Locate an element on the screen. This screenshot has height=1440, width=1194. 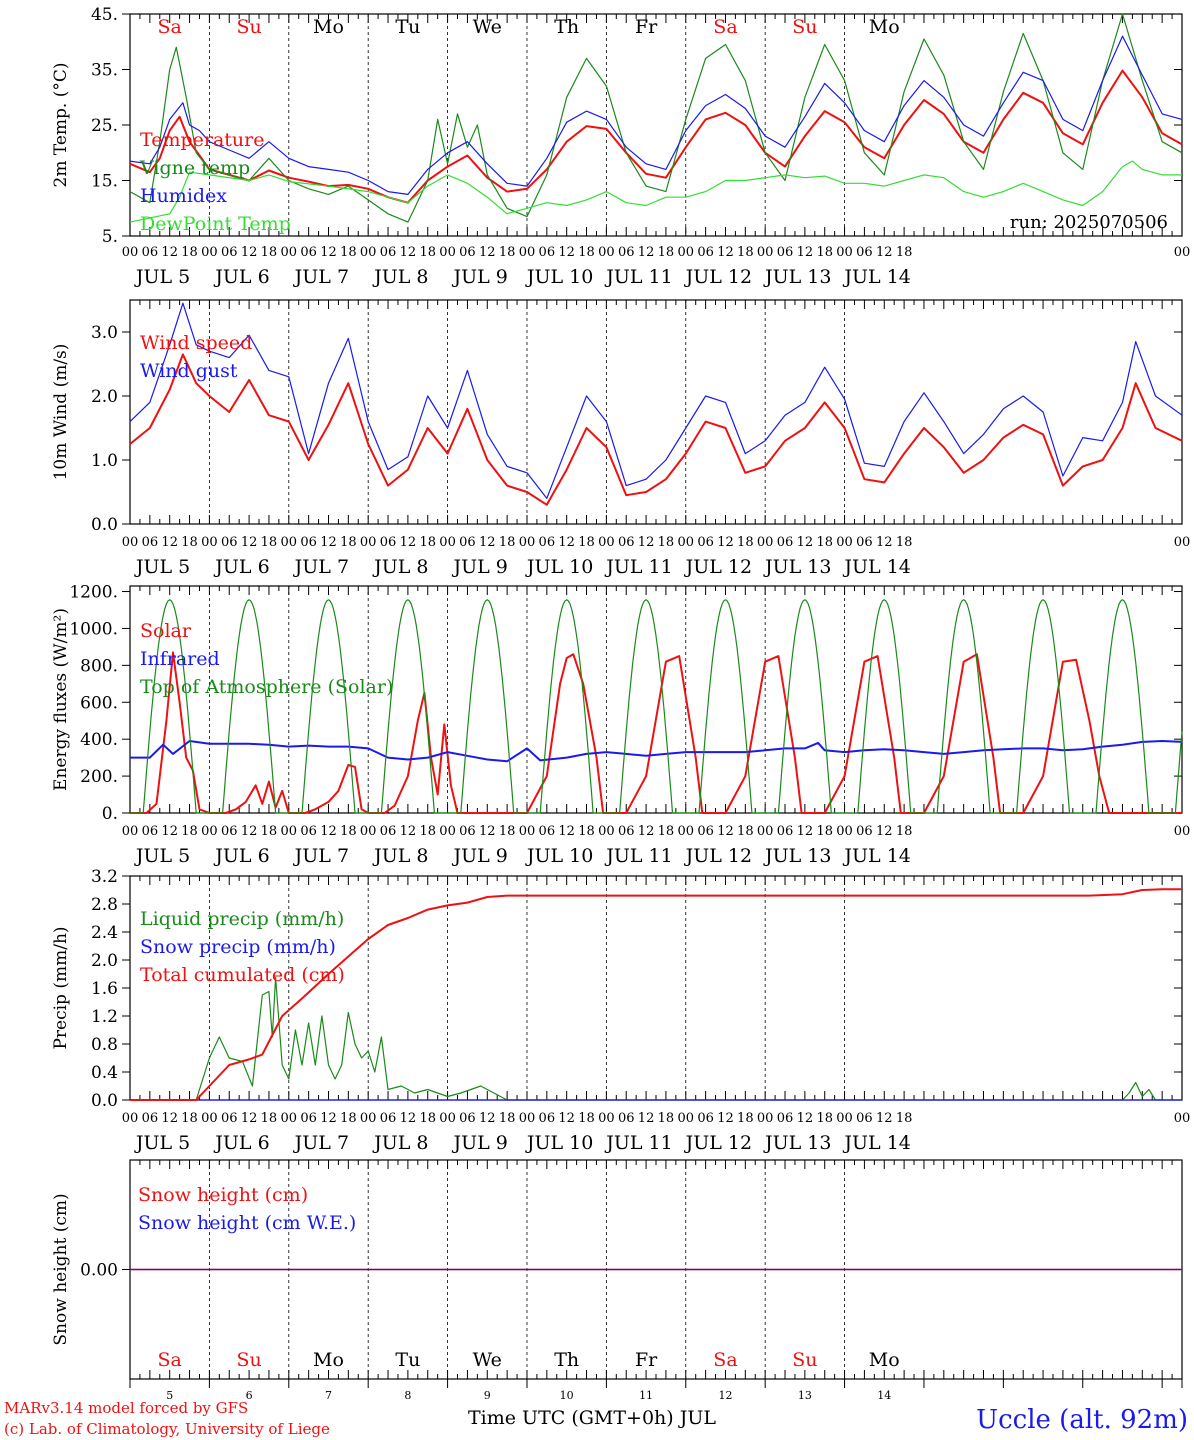
y-tick-label: 3.0 is located at coordinates (104, 333).